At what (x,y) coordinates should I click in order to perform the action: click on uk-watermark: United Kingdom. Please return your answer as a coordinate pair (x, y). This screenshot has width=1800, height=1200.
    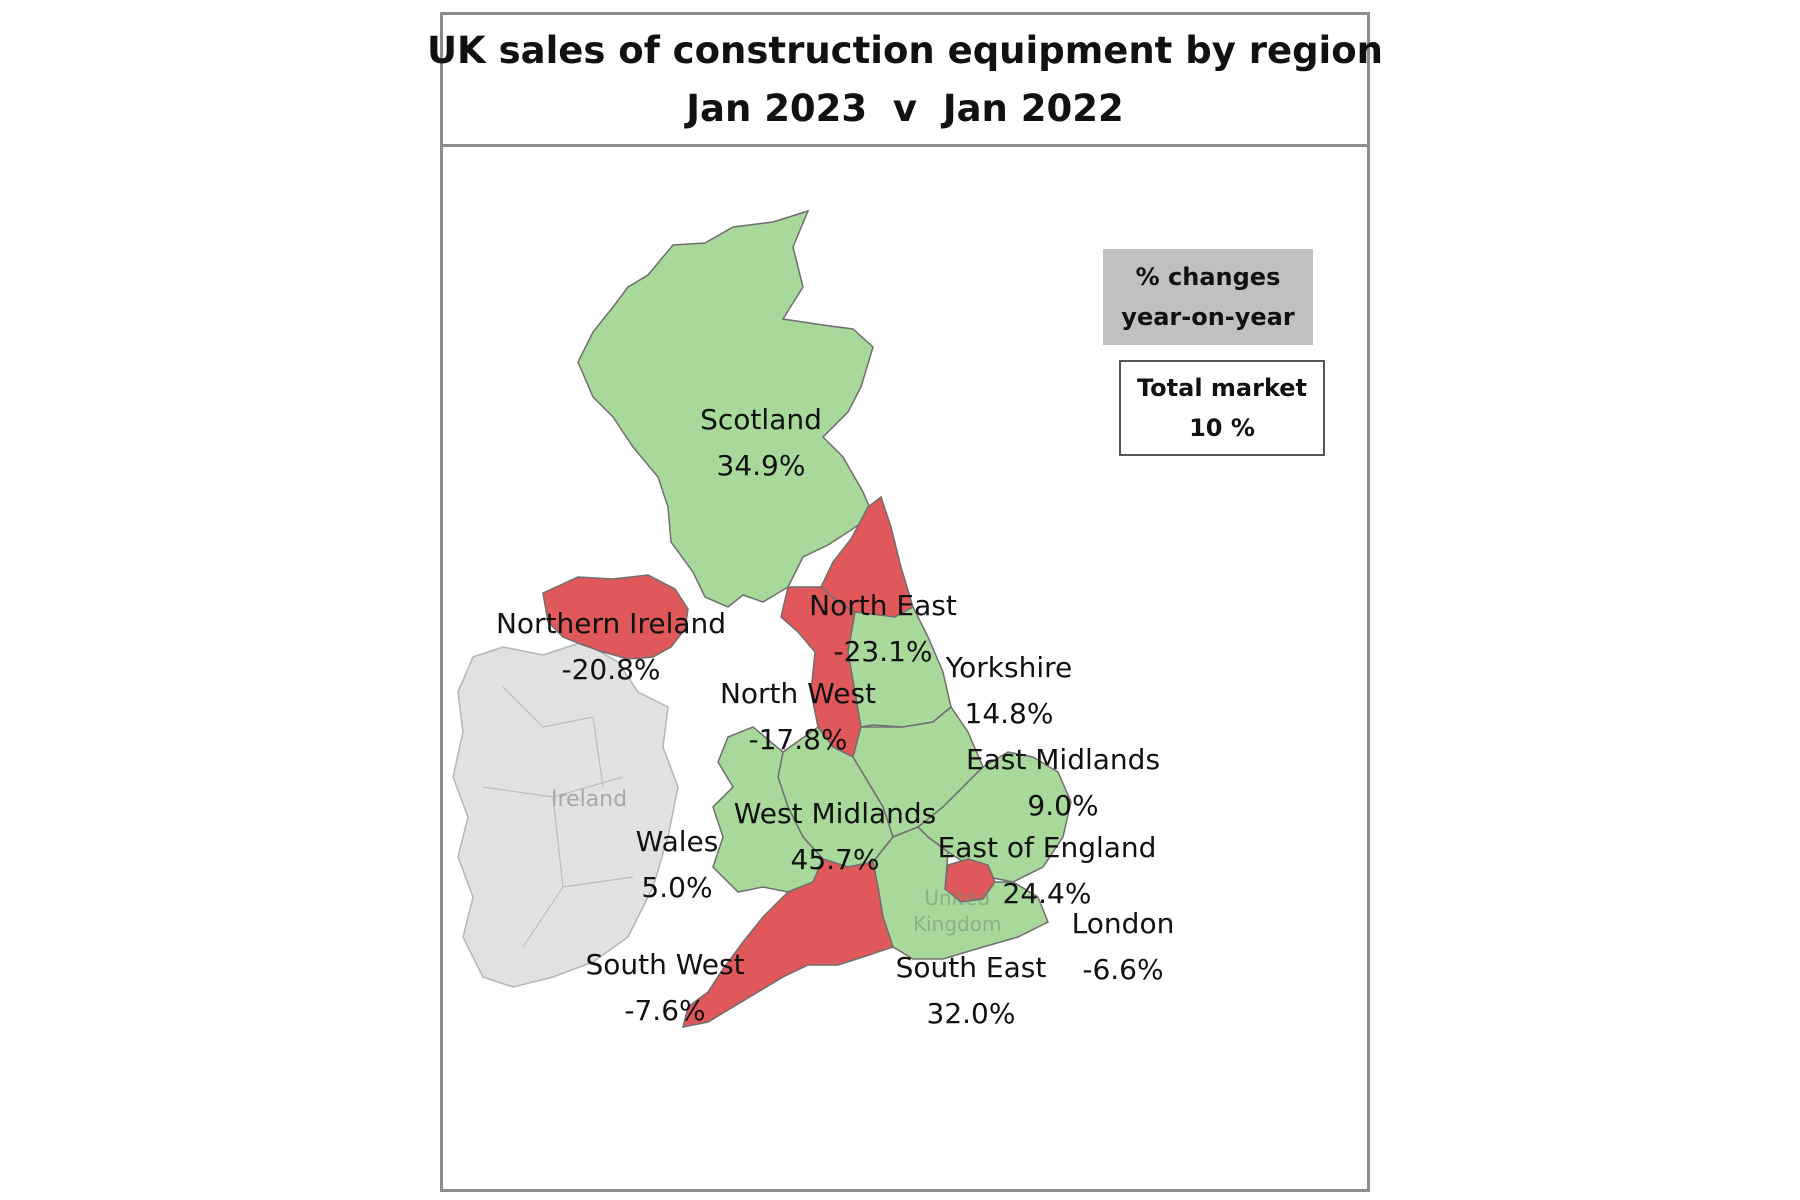
    Looking at the image, I should click on (957, 911).